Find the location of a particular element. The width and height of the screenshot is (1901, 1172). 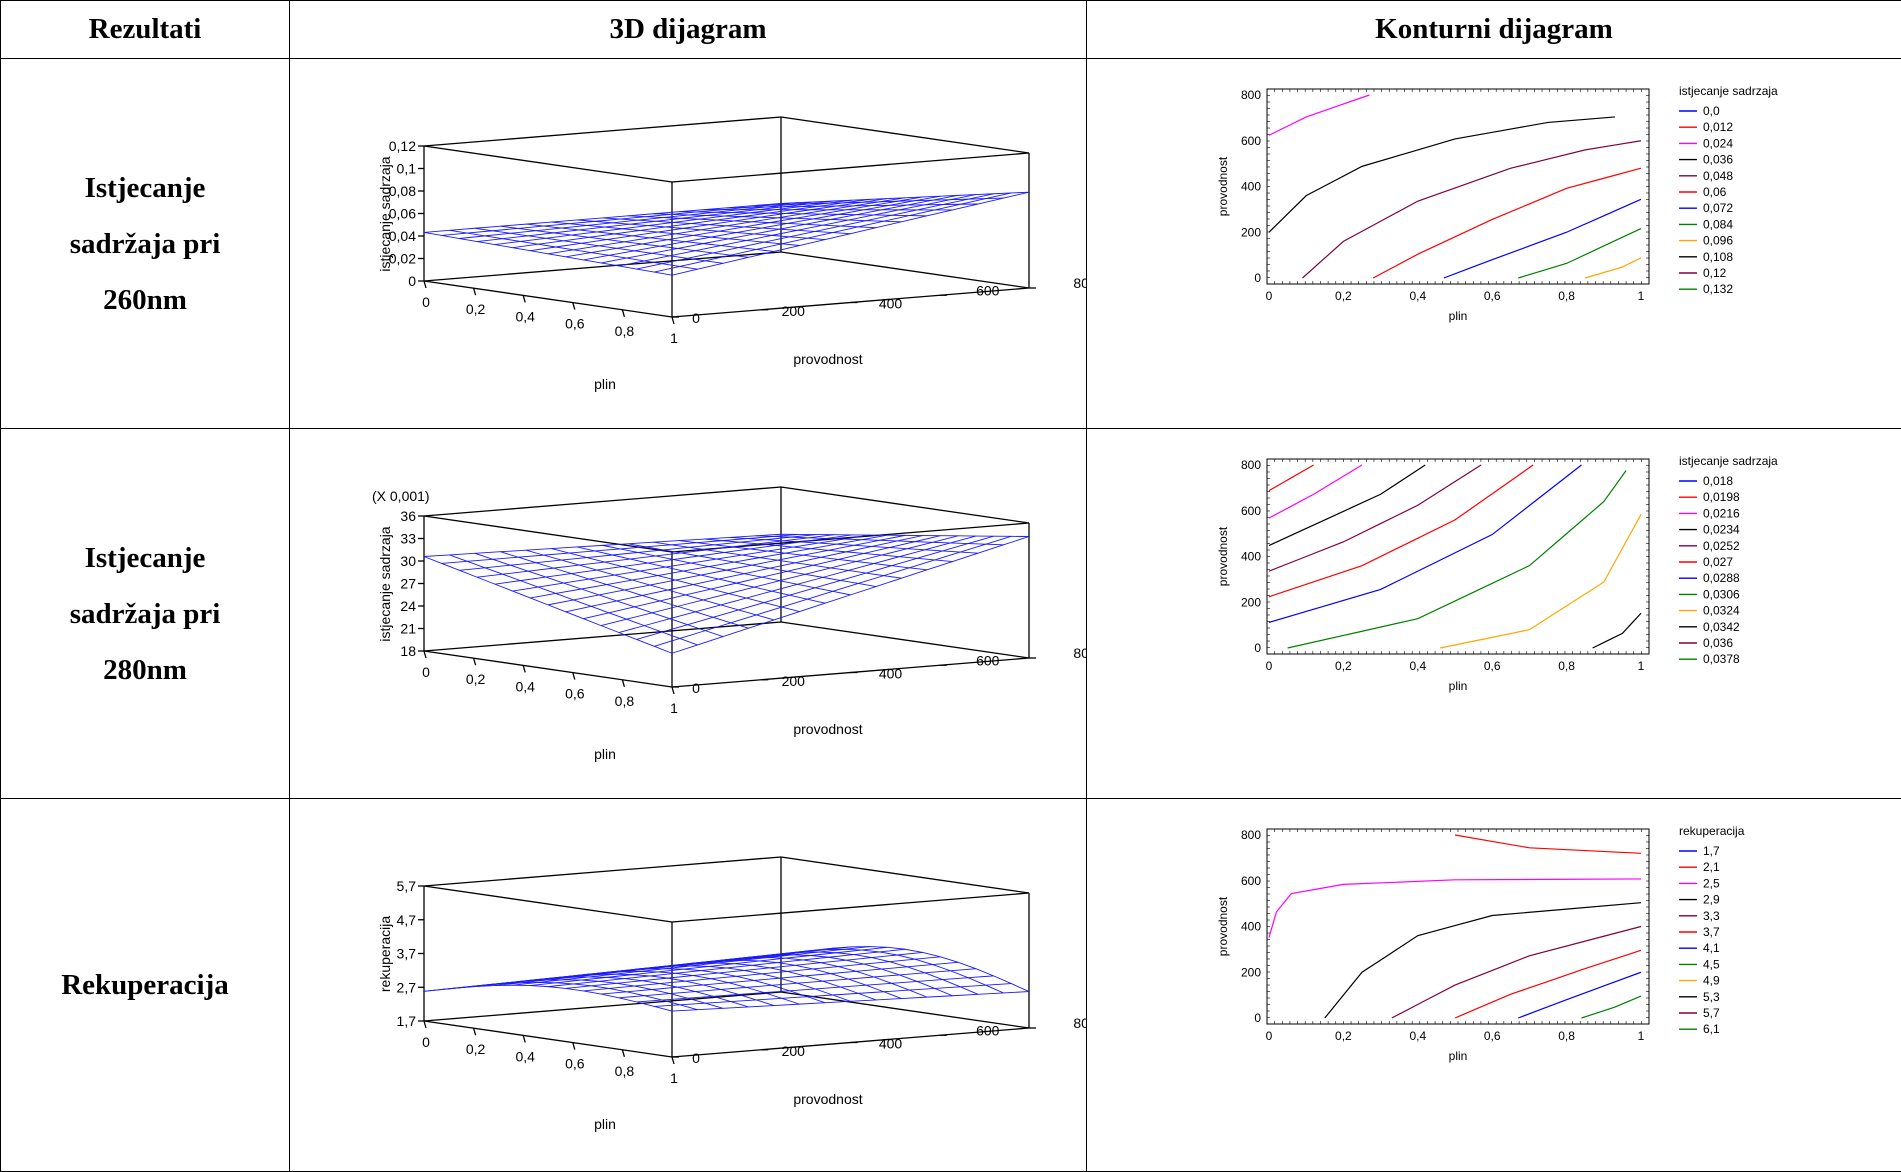

z-tick-label: 0,1 is located at coordinates (407, 169).